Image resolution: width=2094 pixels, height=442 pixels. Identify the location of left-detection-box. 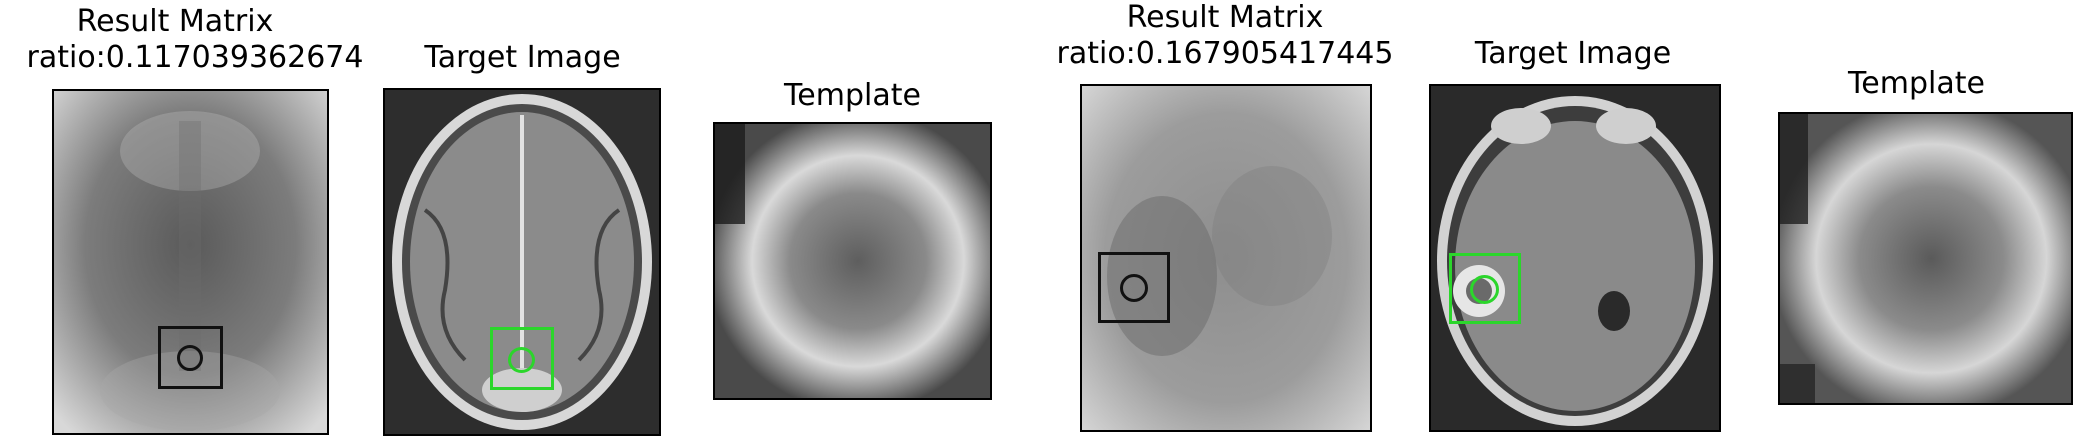
(522, 358).